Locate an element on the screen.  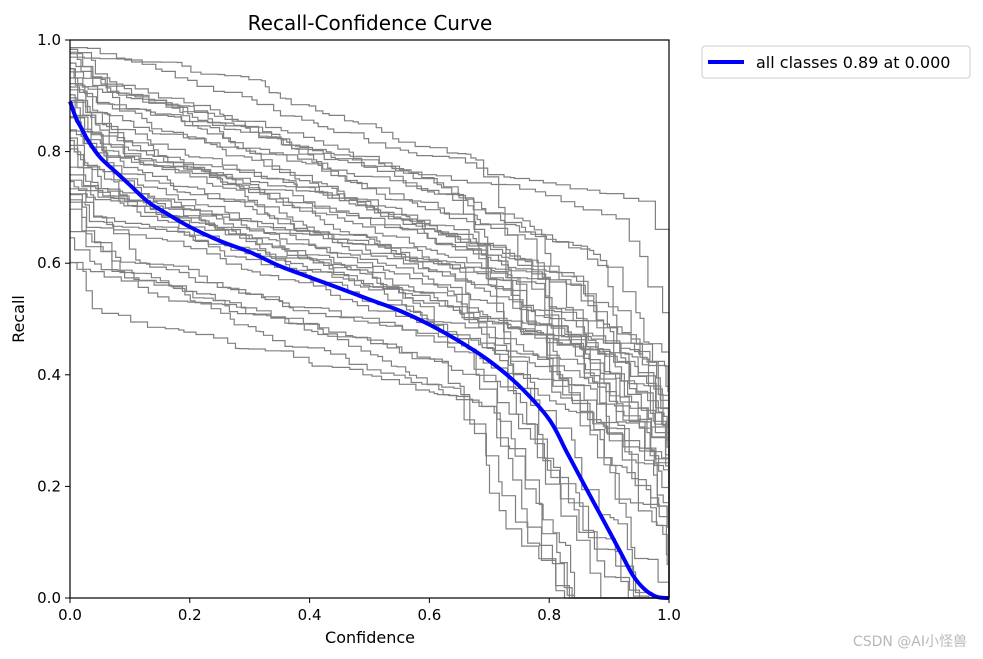
x-axis-label: Confidence is located at coordinates (370, 637).